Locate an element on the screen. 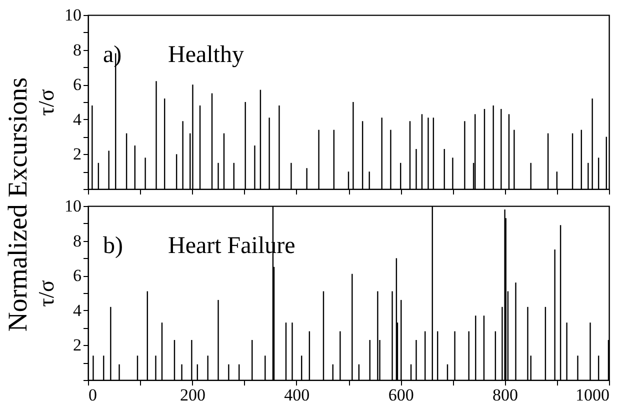 The height and width of the screenshot is (407, 626). annotation: Healthy is located at coordinates (206, 55).